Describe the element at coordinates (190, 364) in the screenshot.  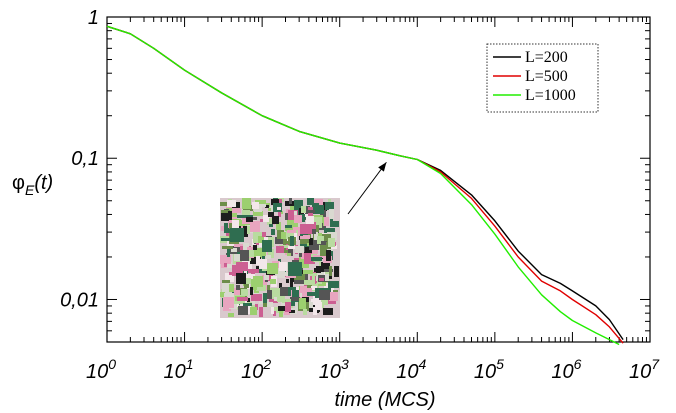
I see `x-tick-label-exponent: 1` at that location.